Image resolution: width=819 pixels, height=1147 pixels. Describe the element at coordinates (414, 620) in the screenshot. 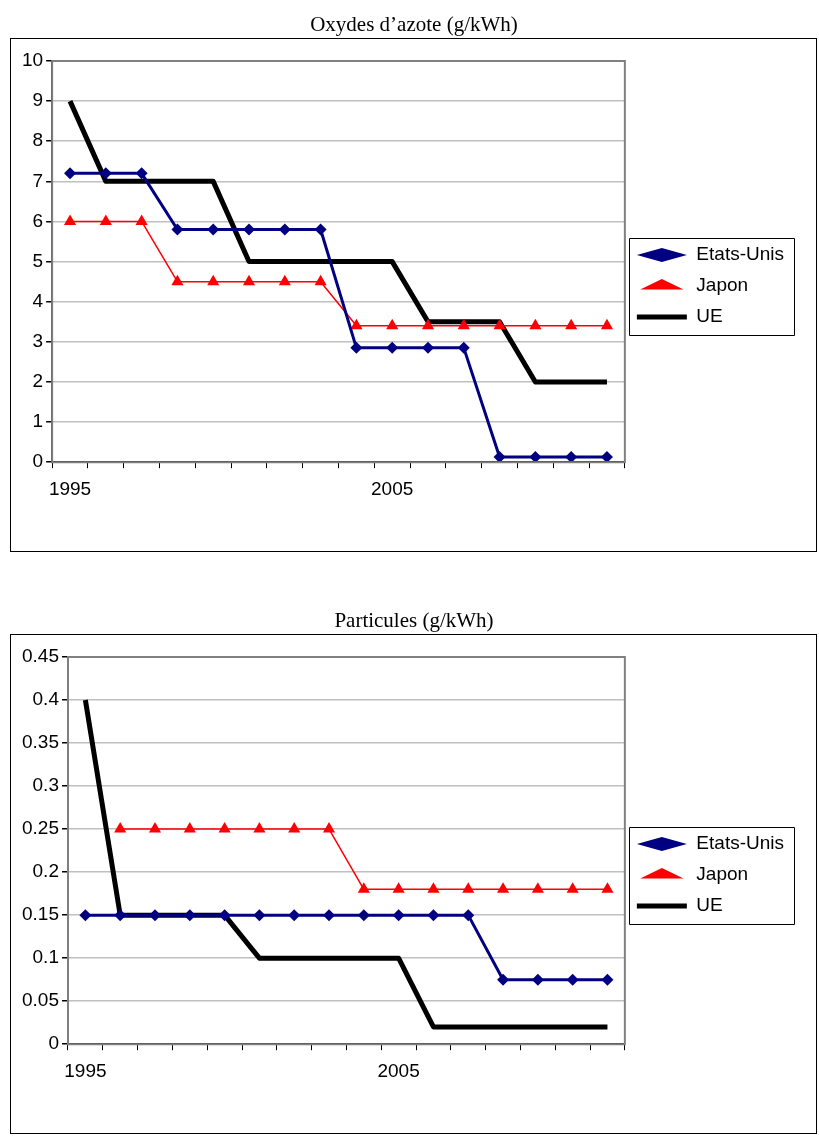

I see `chart-title: Particules (g/kWh)` at that location.